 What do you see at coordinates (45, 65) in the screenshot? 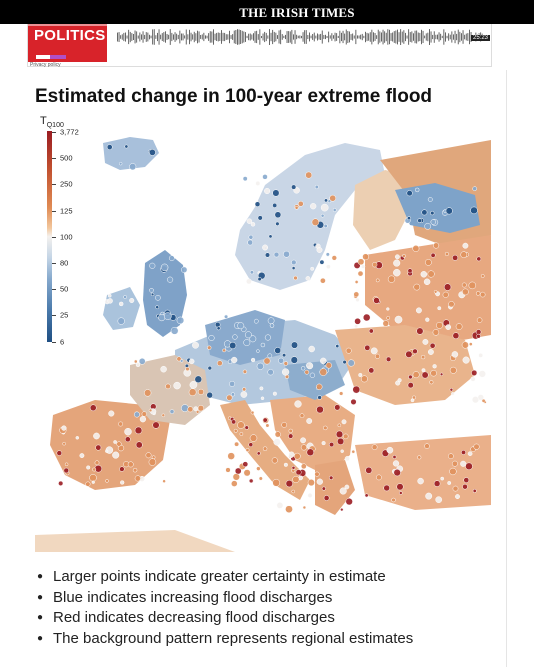
I see `privacy-link: Privacy policy` at bounding box center [45, 65].